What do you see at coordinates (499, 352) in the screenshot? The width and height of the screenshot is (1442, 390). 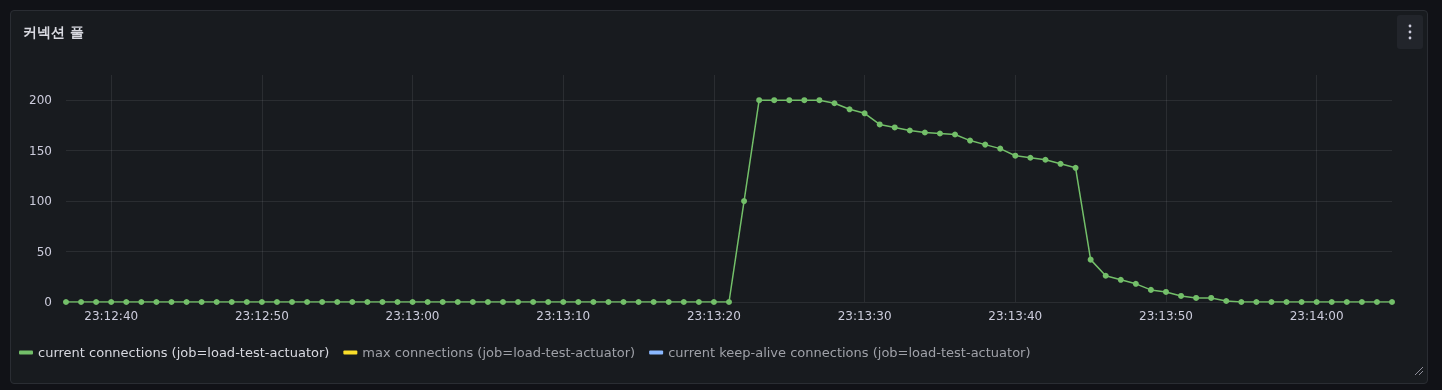 I see `legend-label: max connections (job=load-test-actuator)` at bounding box center [499, 352].